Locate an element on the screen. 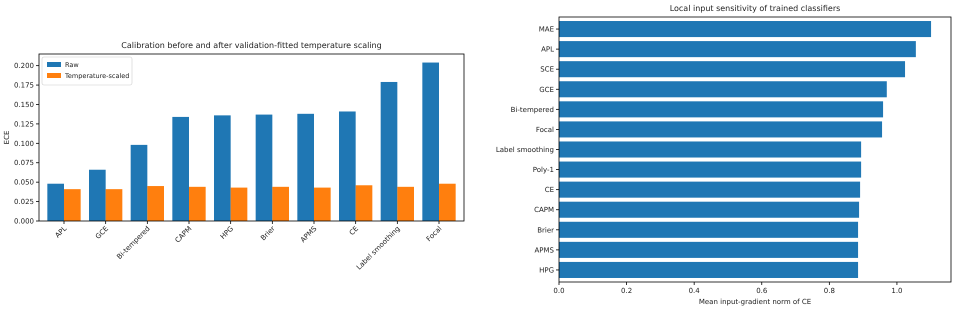 This screenshot has height=311, width=958. chart-title: Calibration before and after validation-fitted temperature scaling is located at coordinates (251, 45).